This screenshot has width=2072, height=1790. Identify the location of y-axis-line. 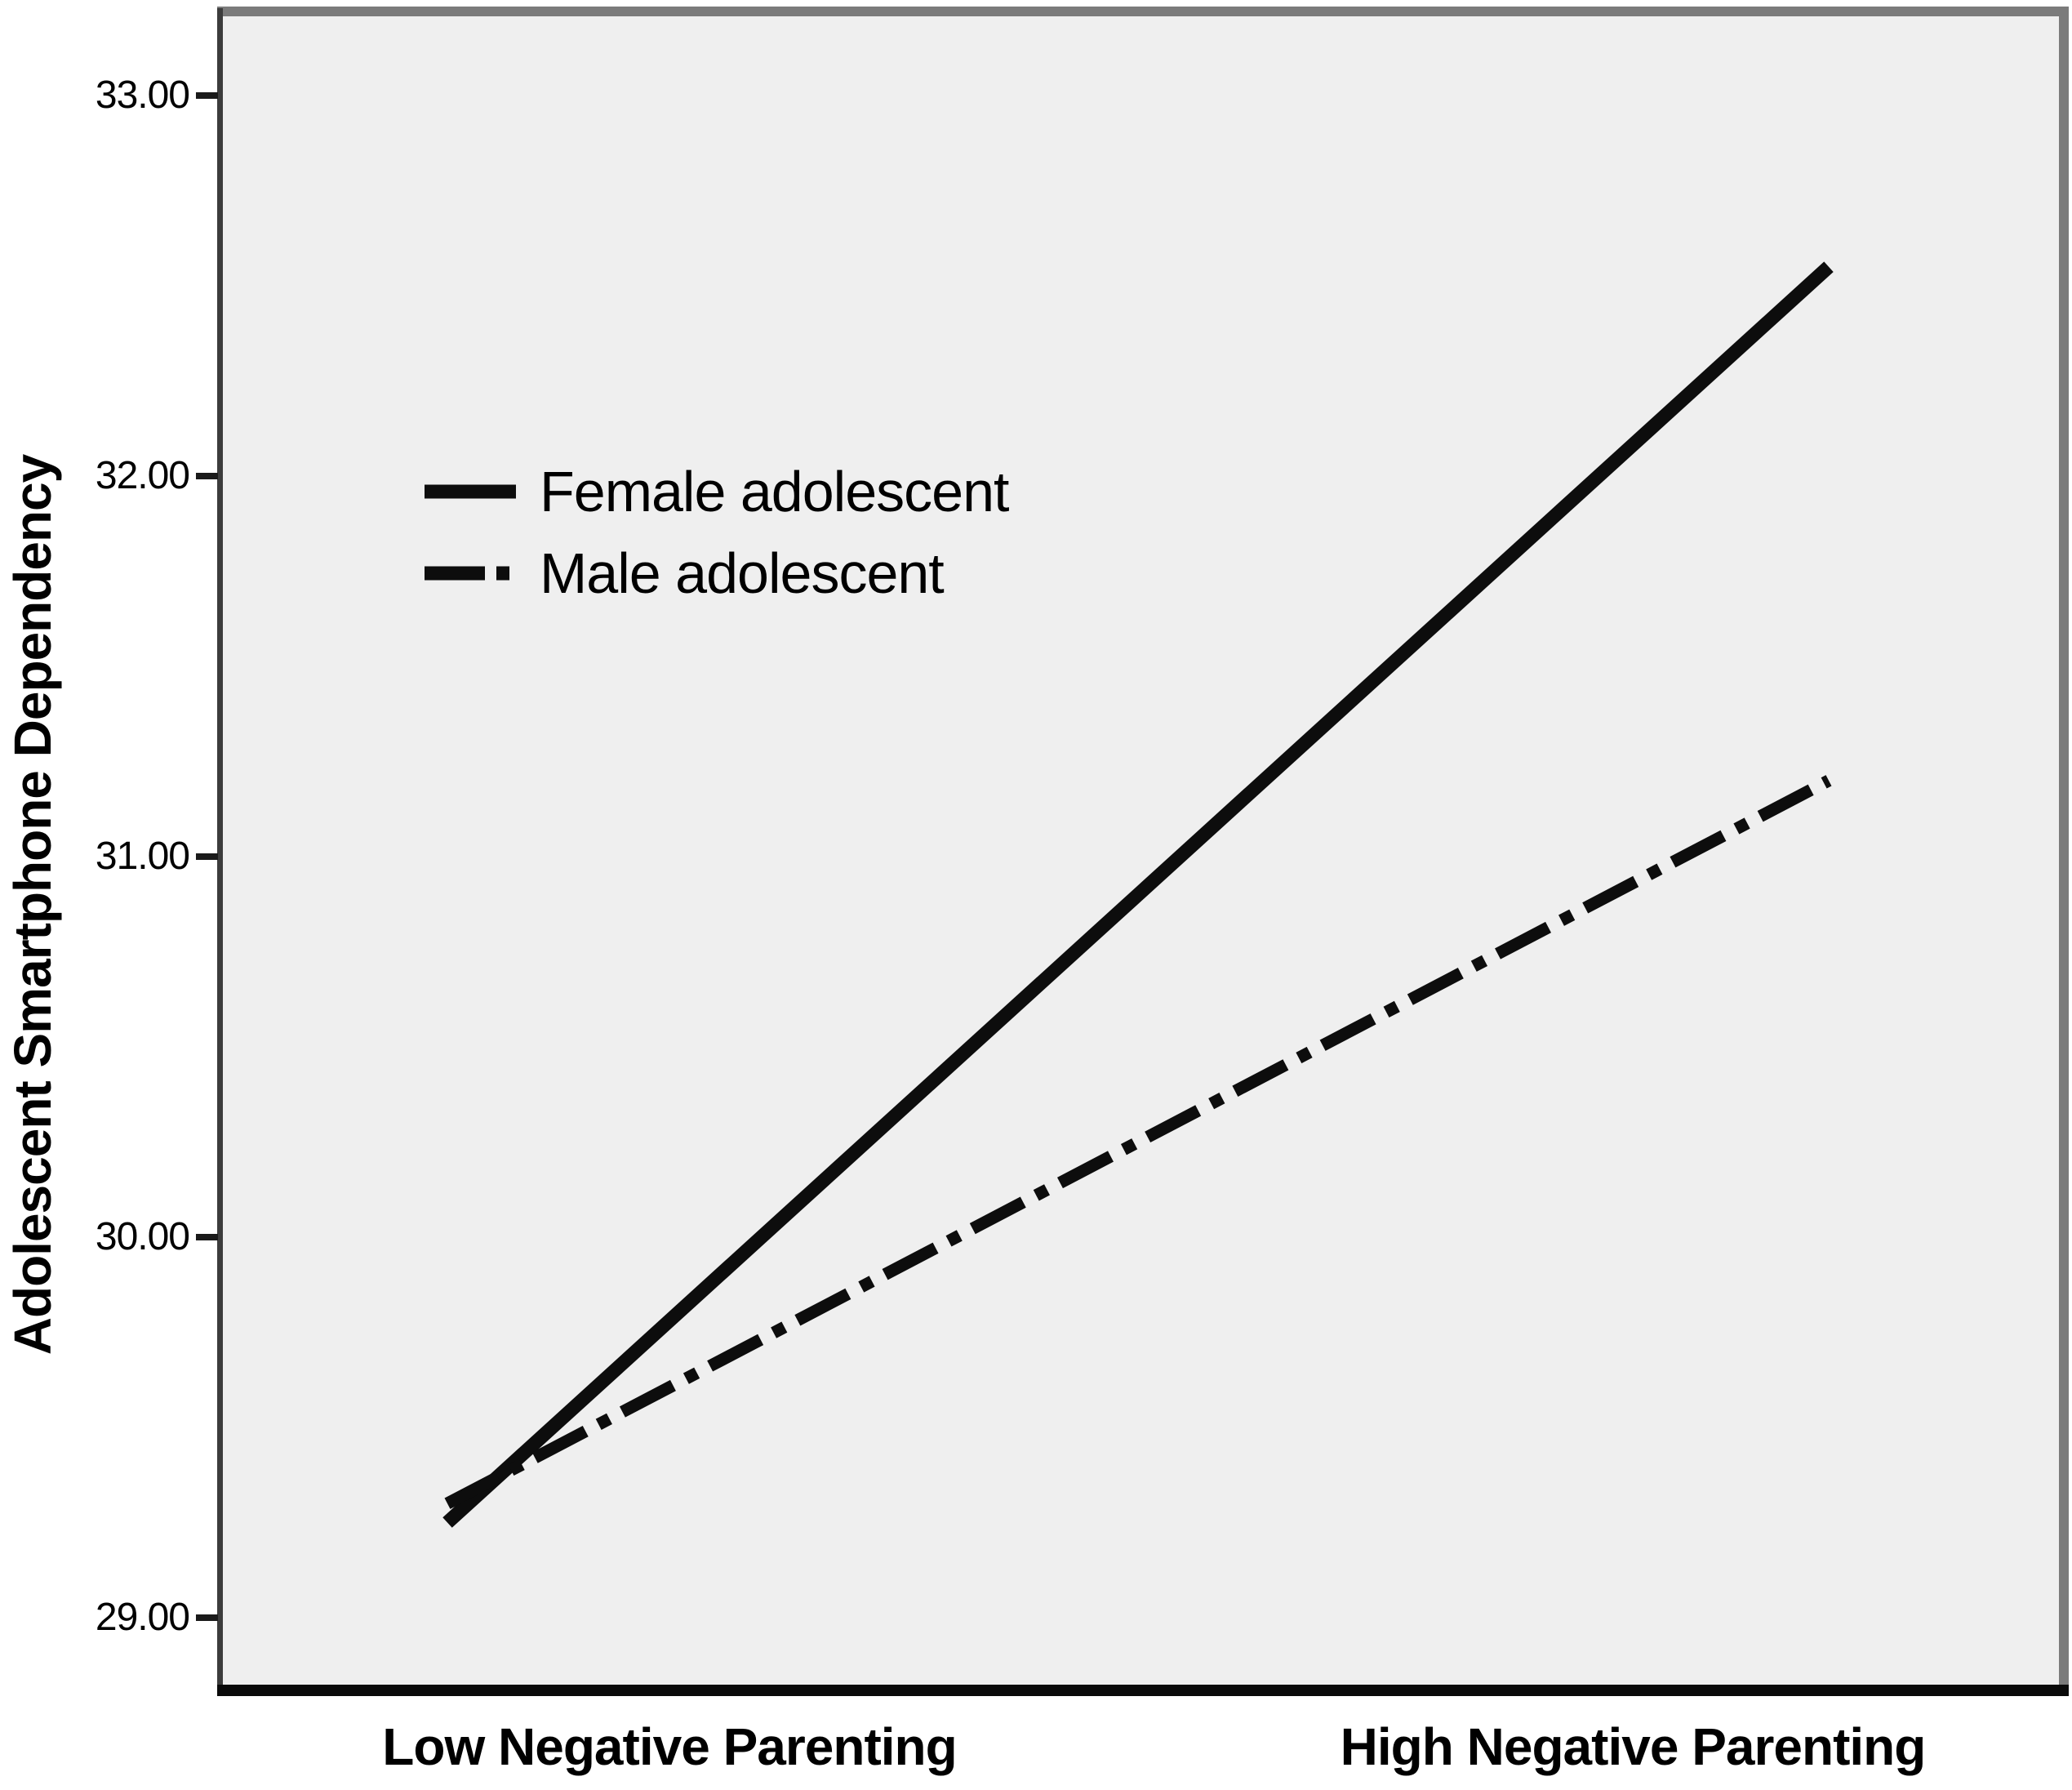
(220, 852).